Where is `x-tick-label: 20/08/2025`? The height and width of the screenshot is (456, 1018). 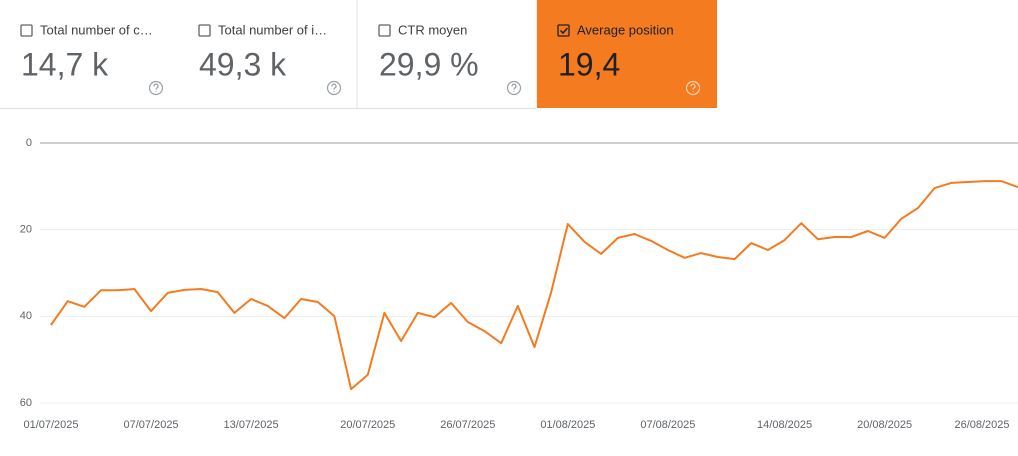
x-tick-label: 20/08/2025 is located at coordinates (884, 425).